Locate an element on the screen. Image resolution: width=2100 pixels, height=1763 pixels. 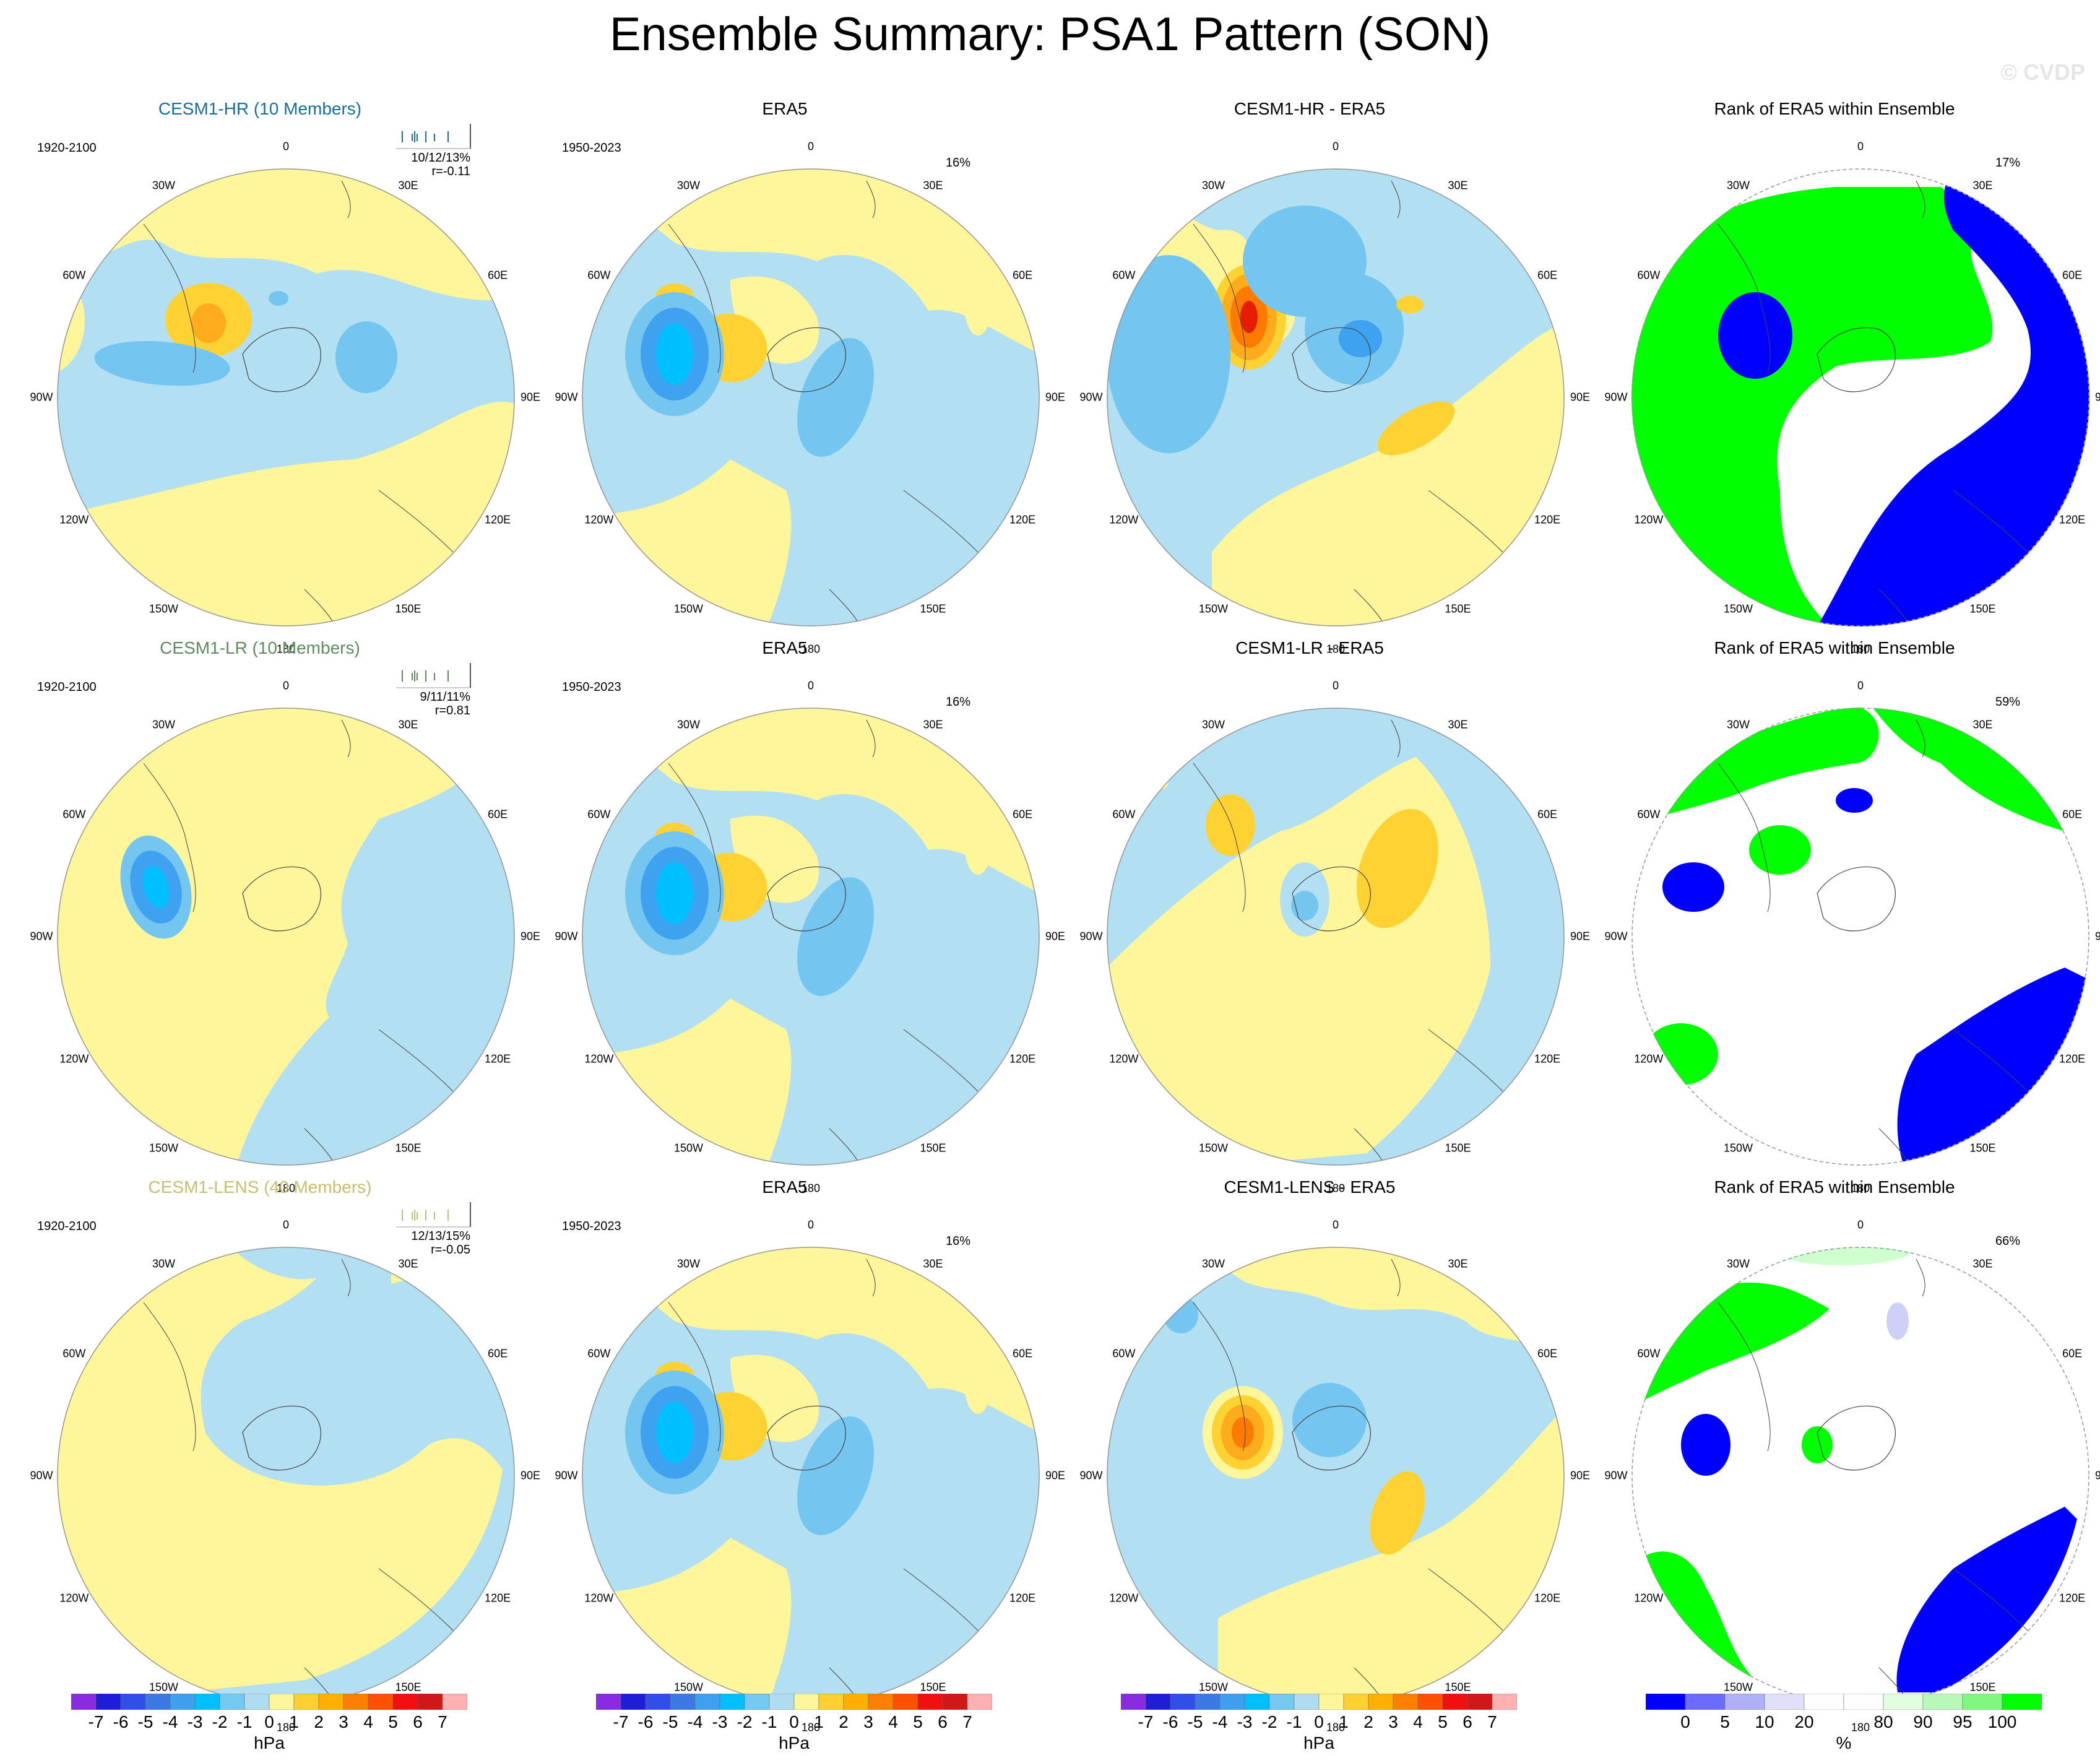
spread-stats: 9/11/11% is located at coordinates (445, 697).